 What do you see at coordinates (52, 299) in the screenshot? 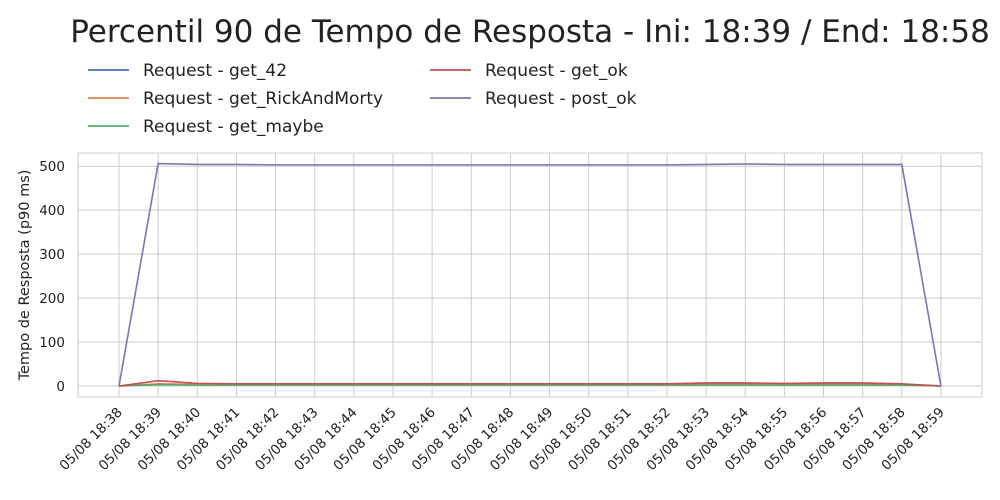
I see `y-tick-label: 200` at bounding box center [52, 299].